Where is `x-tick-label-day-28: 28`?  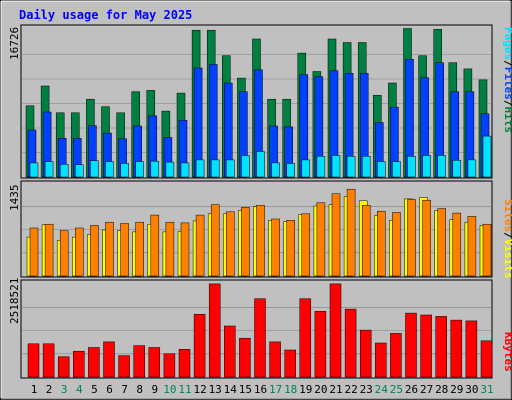 x-tick-label-day-28: 28 is located at coordinates (441, 389).